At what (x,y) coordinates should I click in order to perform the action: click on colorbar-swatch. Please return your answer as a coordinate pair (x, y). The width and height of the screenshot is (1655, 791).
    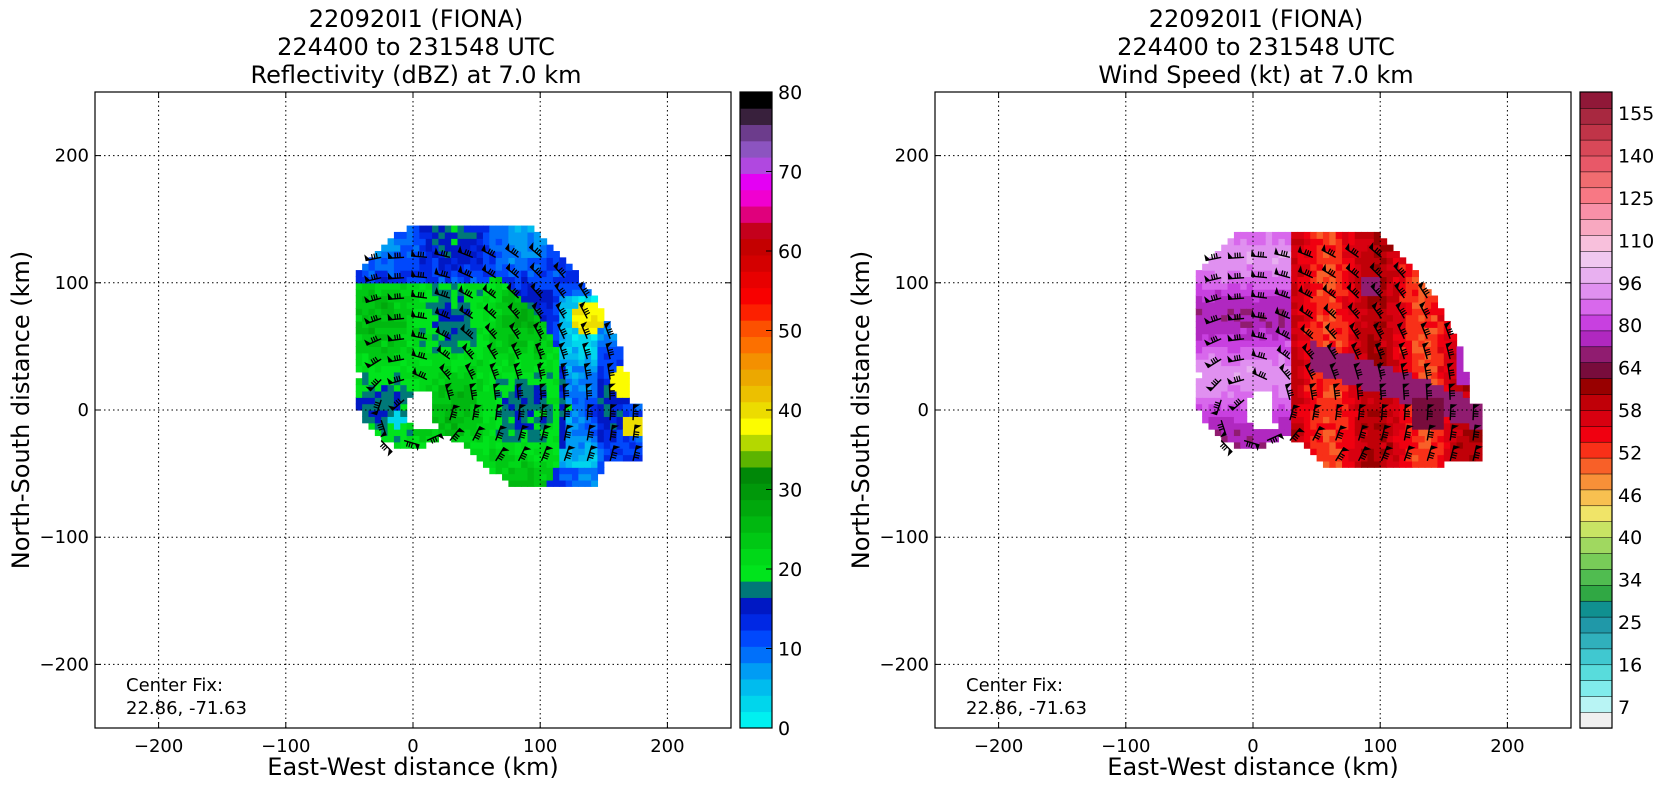
    Looking at the image, I should click on (1596, 529).